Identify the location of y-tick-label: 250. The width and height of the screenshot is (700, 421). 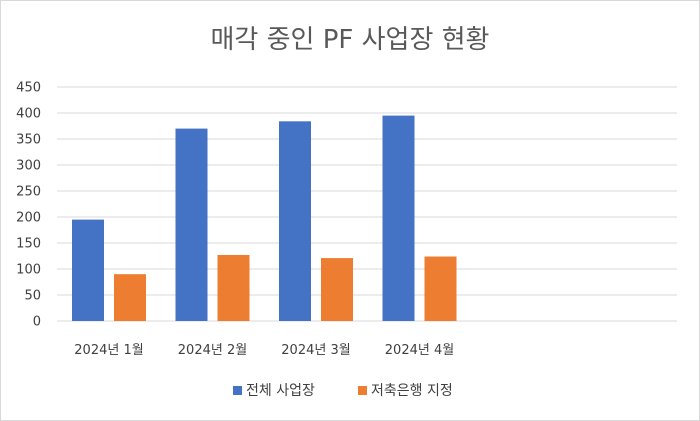
(28, 192).